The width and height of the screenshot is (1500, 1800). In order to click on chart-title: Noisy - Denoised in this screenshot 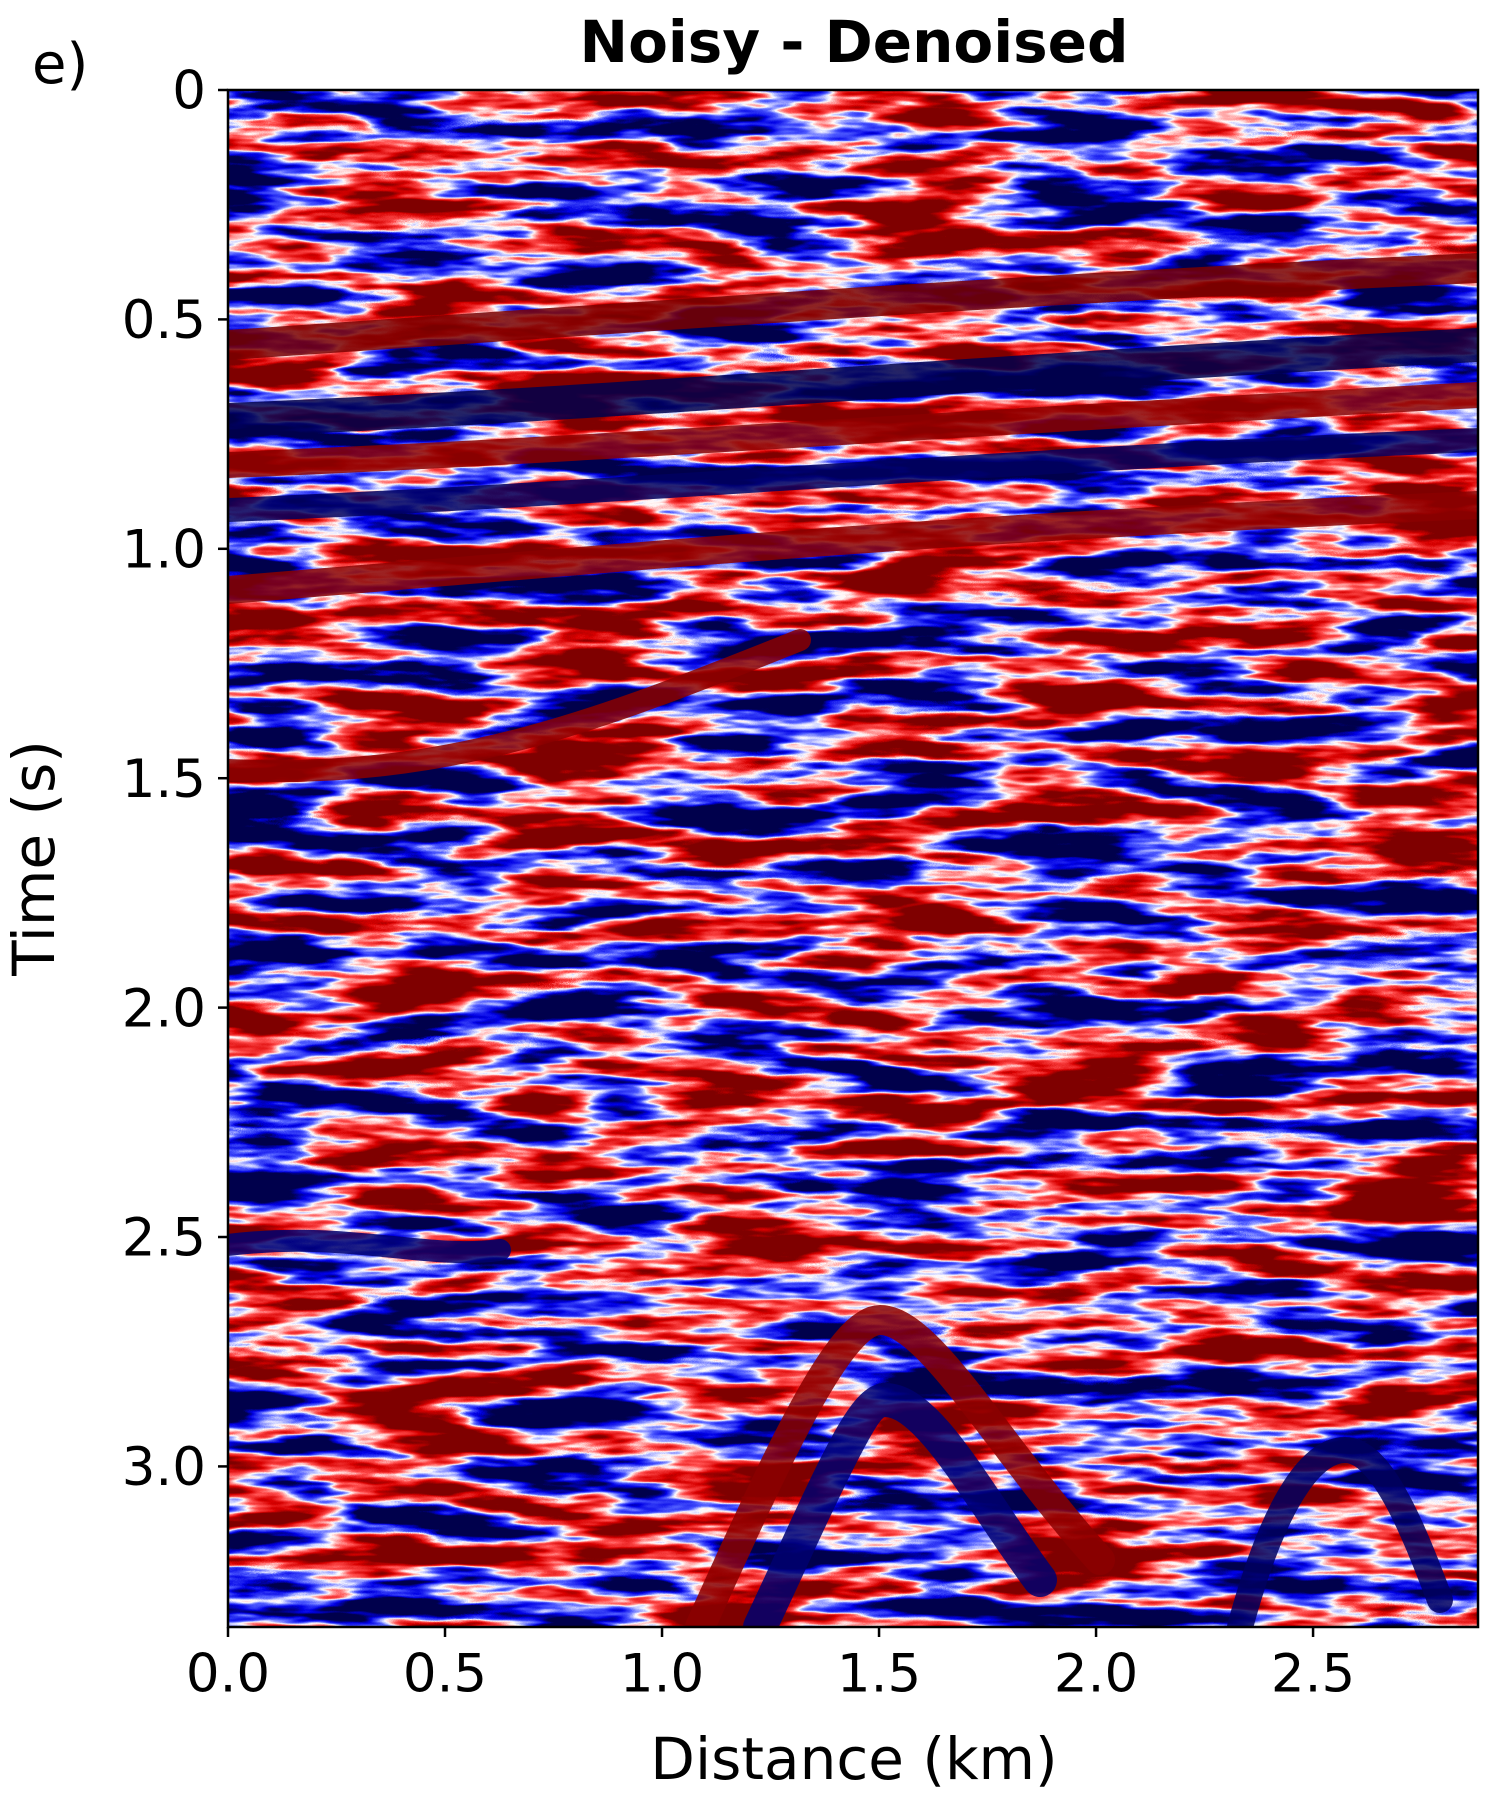, I will do `click(854, 42)`.